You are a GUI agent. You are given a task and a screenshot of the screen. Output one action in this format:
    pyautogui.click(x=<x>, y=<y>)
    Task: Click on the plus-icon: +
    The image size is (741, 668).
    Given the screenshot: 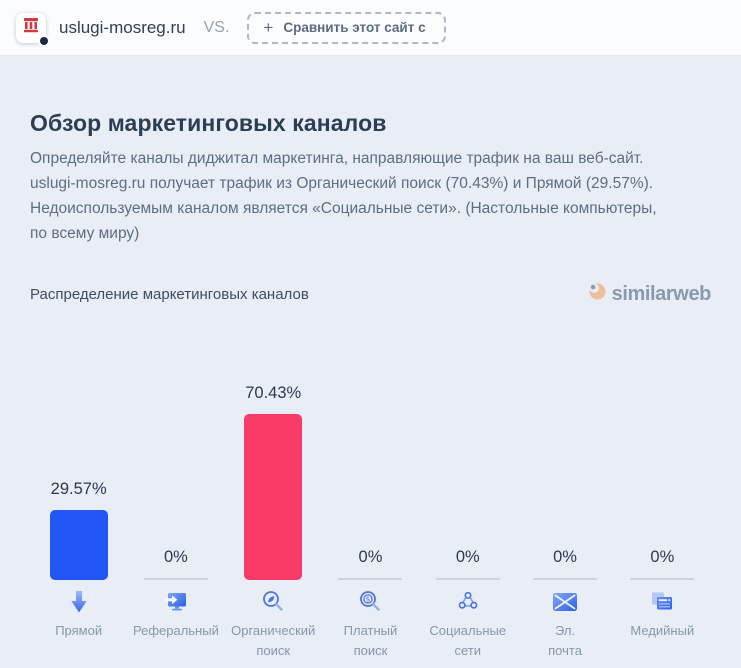 What is the action you would take?
    pyautogui.click(x=268, y=27)
    